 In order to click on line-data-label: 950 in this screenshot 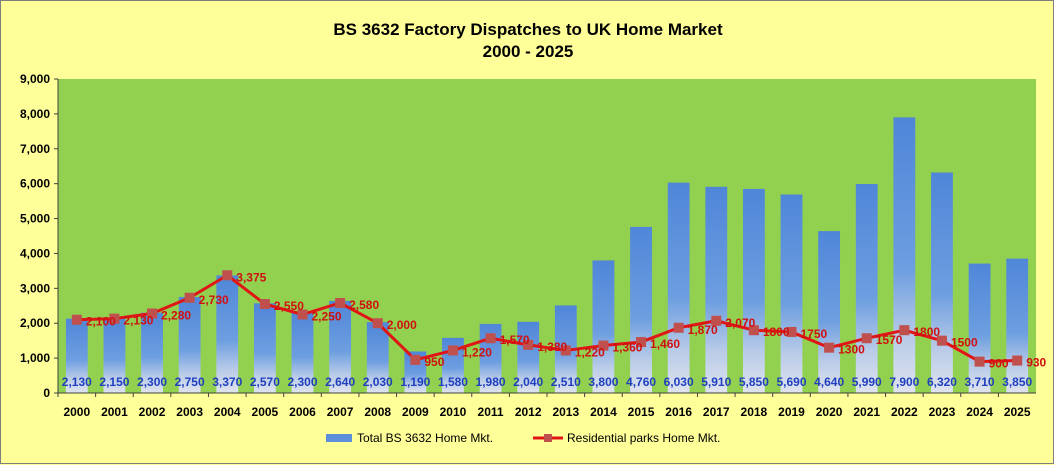, I will do `click(434, 362)`.